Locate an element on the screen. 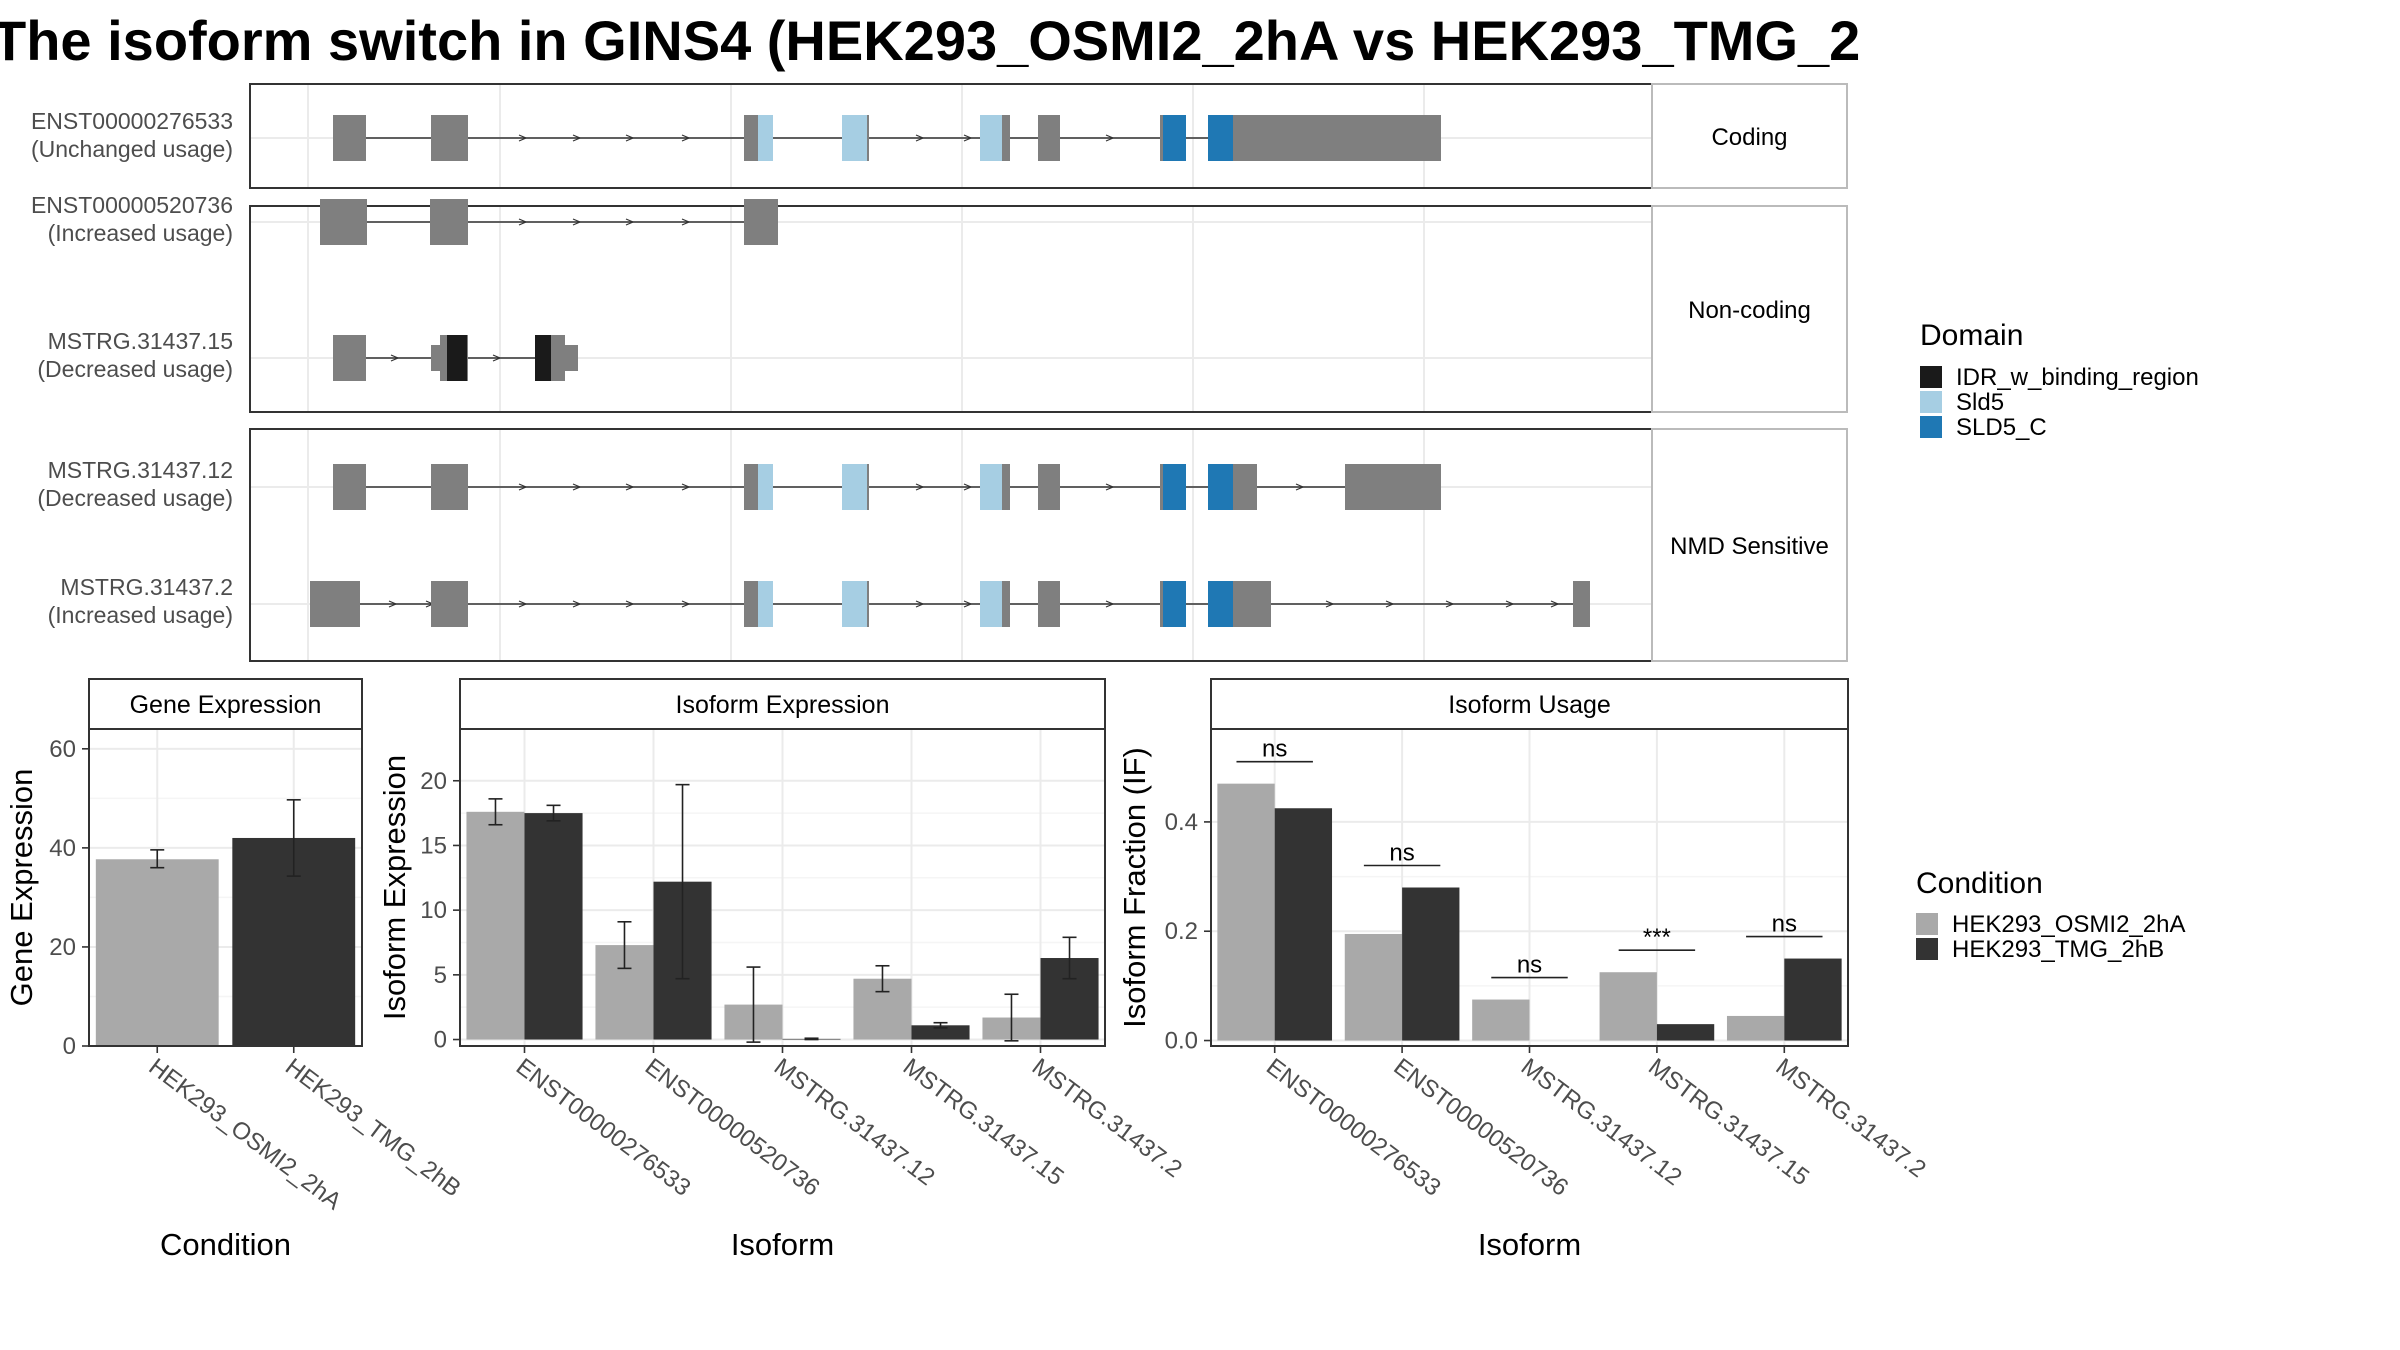  strip-label: Isoform Usage is located at coordinates (1529, 705).